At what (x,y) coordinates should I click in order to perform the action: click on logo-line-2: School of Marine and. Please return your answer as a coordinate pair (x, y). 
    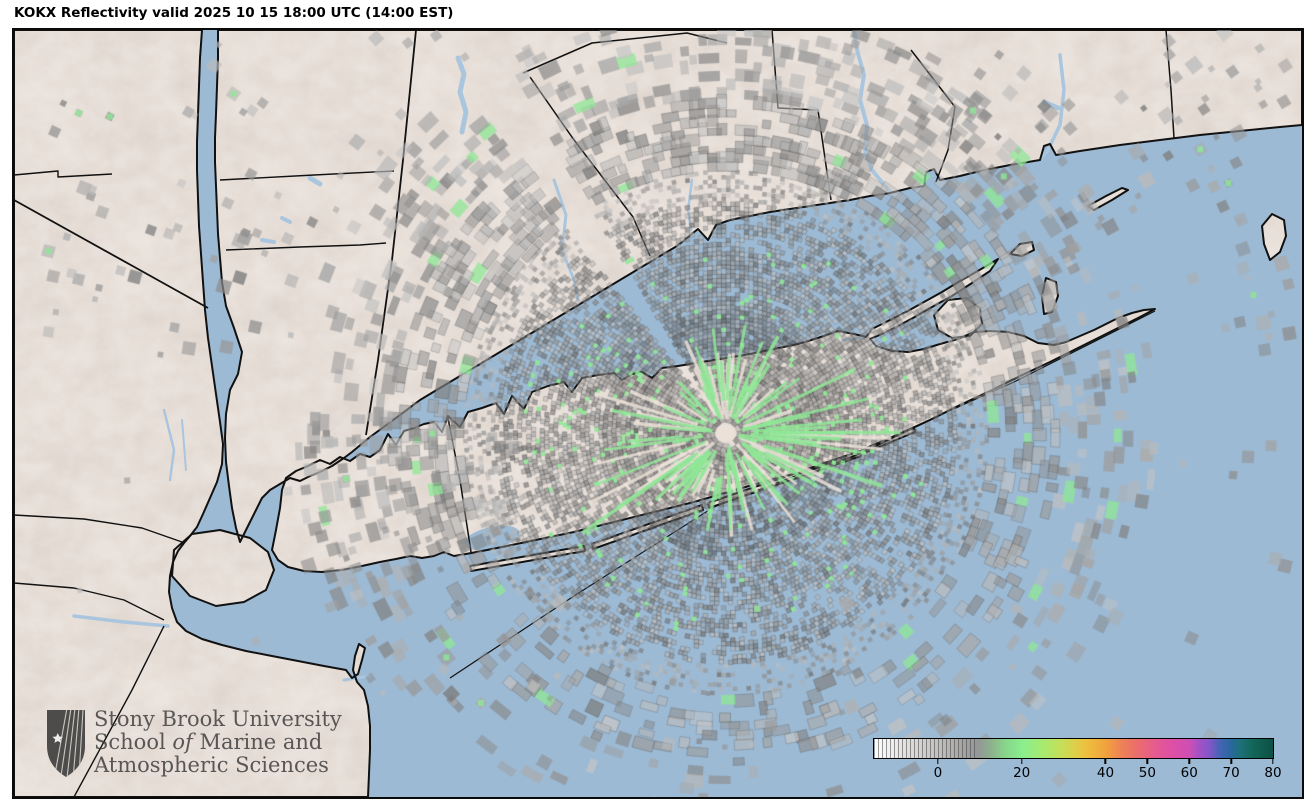
    Looking at the image, I should click on (208, 742).